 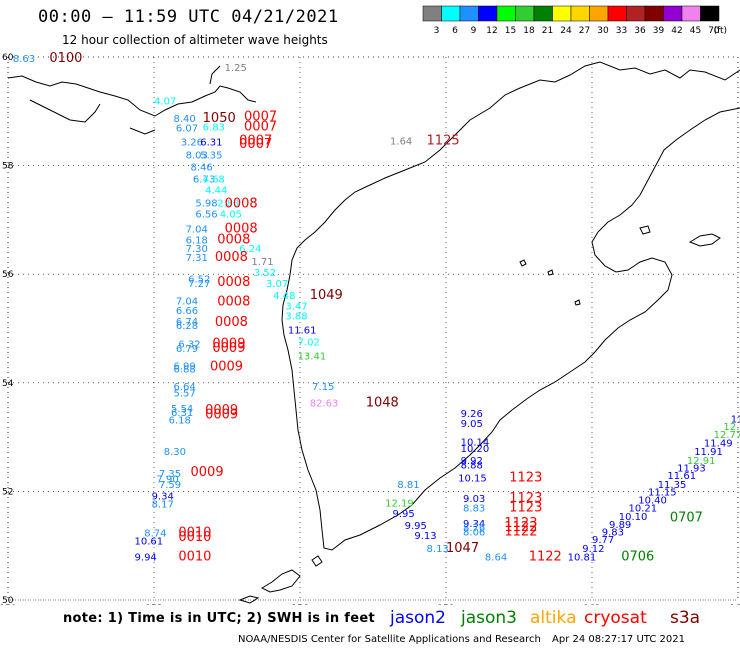 What do you see at coordinates (474, 509) in the screenshot?
I see `wave-height-value: 8.83` at bounding box center [474, 509].